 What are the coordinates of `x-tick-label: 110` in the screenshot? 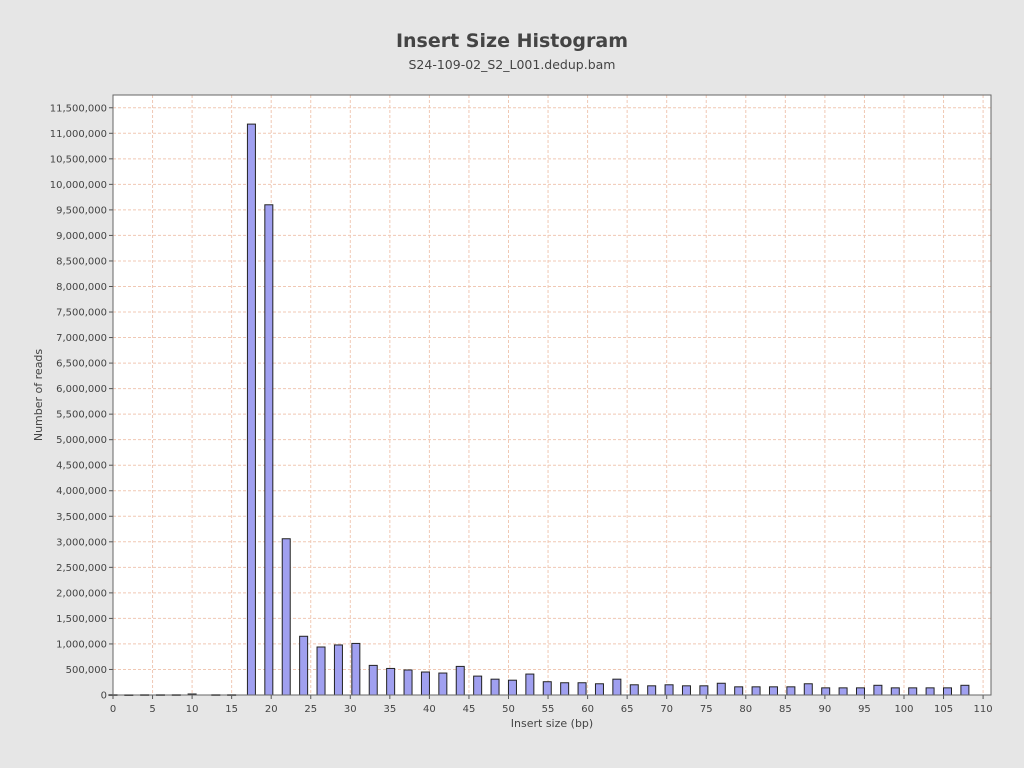 It's located at (983, 709).